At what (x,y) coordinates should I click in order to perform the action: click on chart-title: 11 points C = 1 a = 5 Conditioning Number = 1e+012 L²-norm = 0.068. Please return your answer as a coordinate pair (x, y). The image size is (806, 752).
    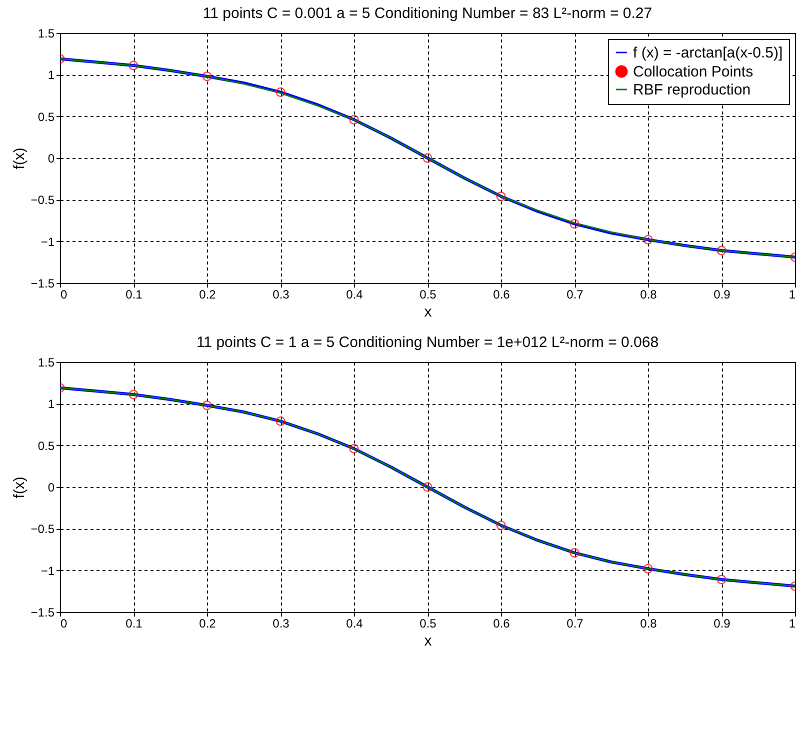
    Looking at the image, I should click on (427, 342).